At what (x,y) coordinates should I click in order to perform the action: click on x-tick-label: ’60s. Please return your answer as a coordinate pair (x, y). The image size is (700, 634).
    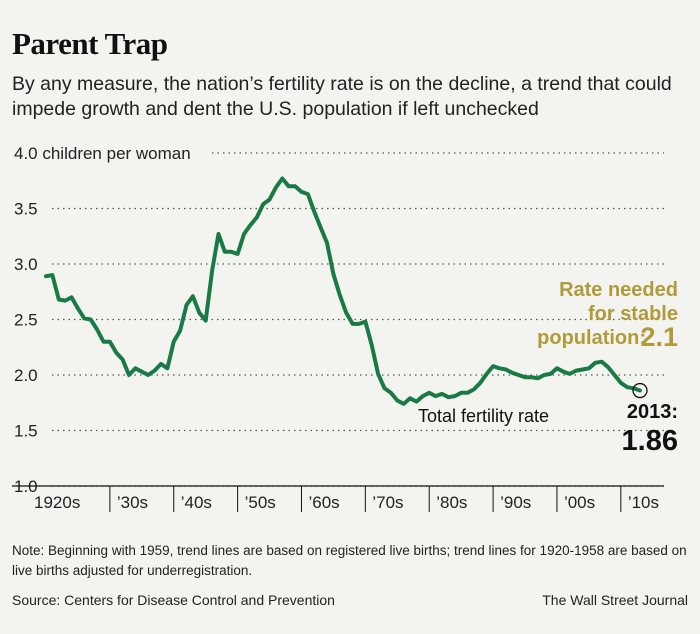
    Looking at the image, I should click on (323, 502).